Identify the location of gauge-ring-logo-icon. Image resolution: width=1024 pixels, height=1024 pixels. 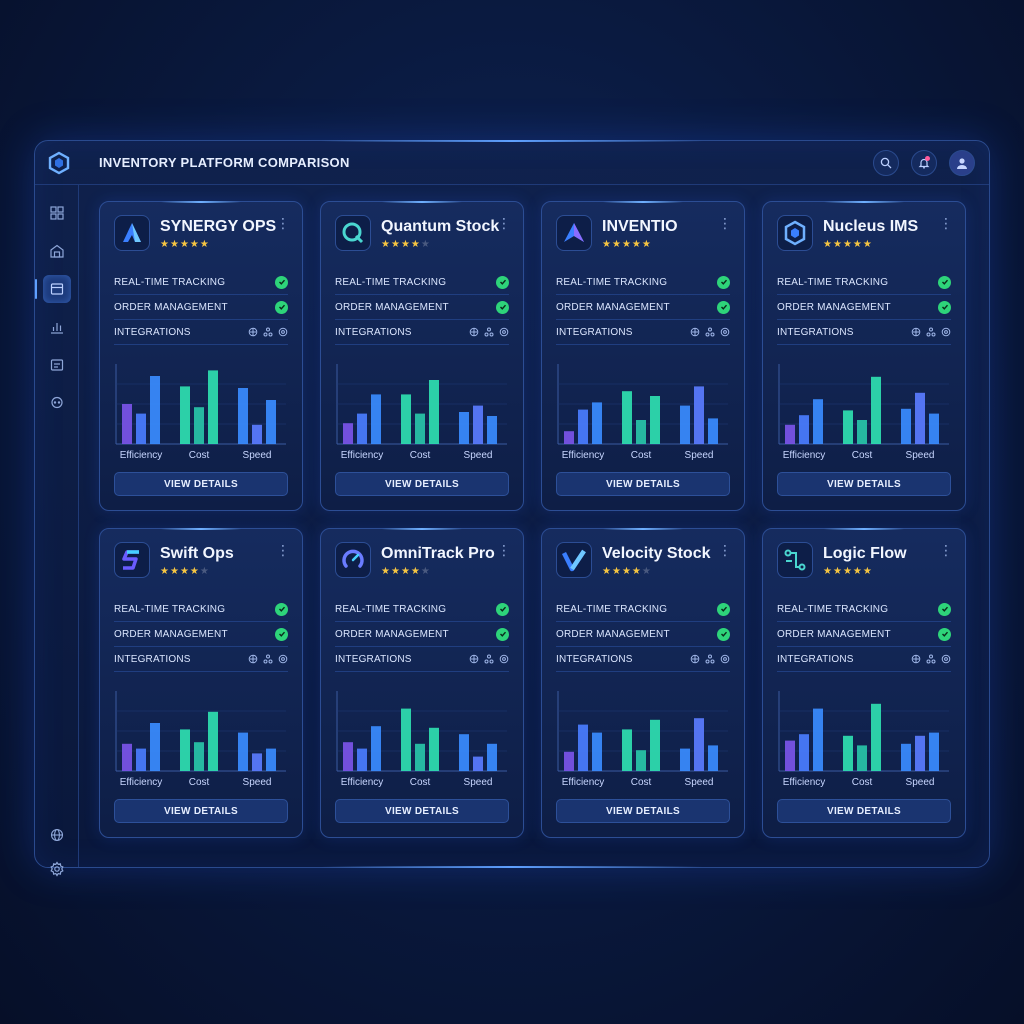
(353, 560).